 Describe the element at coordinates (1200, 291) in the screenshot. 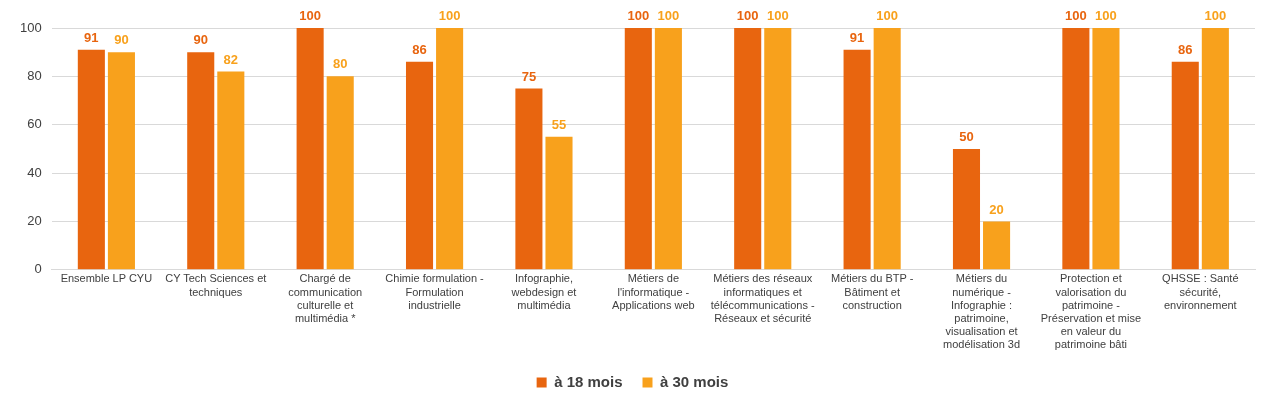

I see `x-tick-label: QHSSE : Santé sécurité, environnement` at that location.